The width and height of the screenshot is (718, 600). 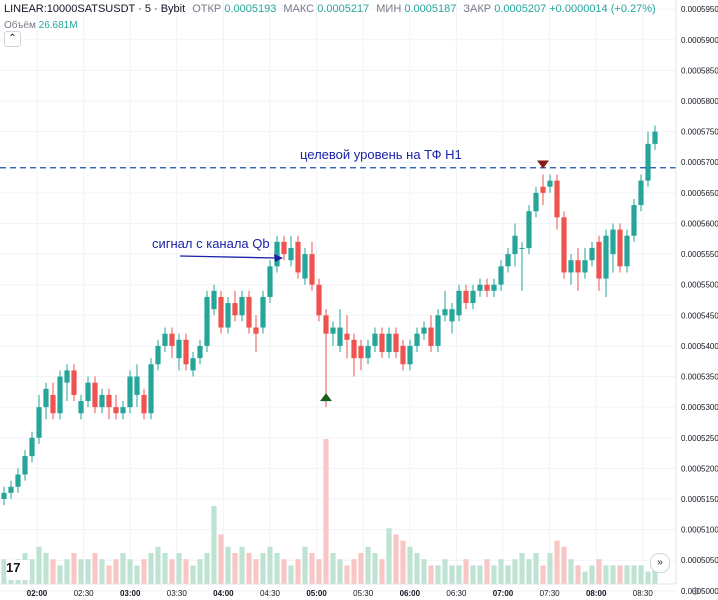 I want to click on time-tick-label: 07:00, so click(x=503, y=593).